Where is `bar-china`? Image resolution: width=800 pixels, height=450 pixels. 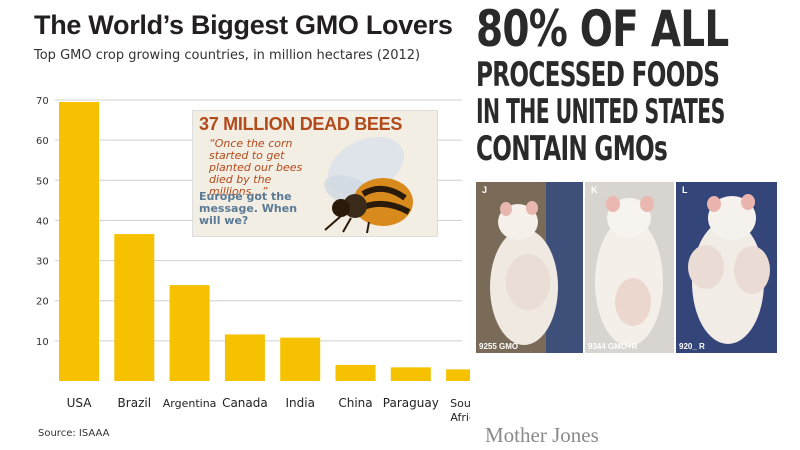 bar-china is located at coordinates (355, 372).